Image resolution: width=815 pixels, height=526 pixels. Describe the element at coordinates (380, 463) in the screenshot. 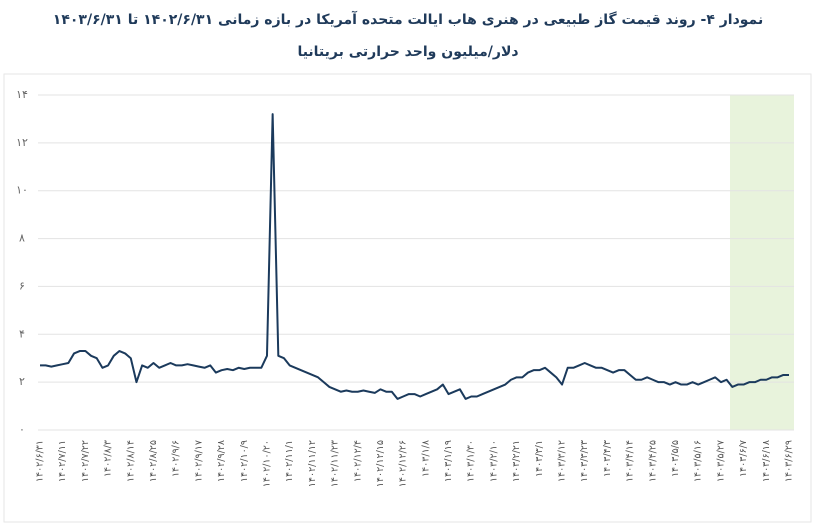

I see `x-tick-label: ۱۴۰۲/۱۲/۱۵` at that location.